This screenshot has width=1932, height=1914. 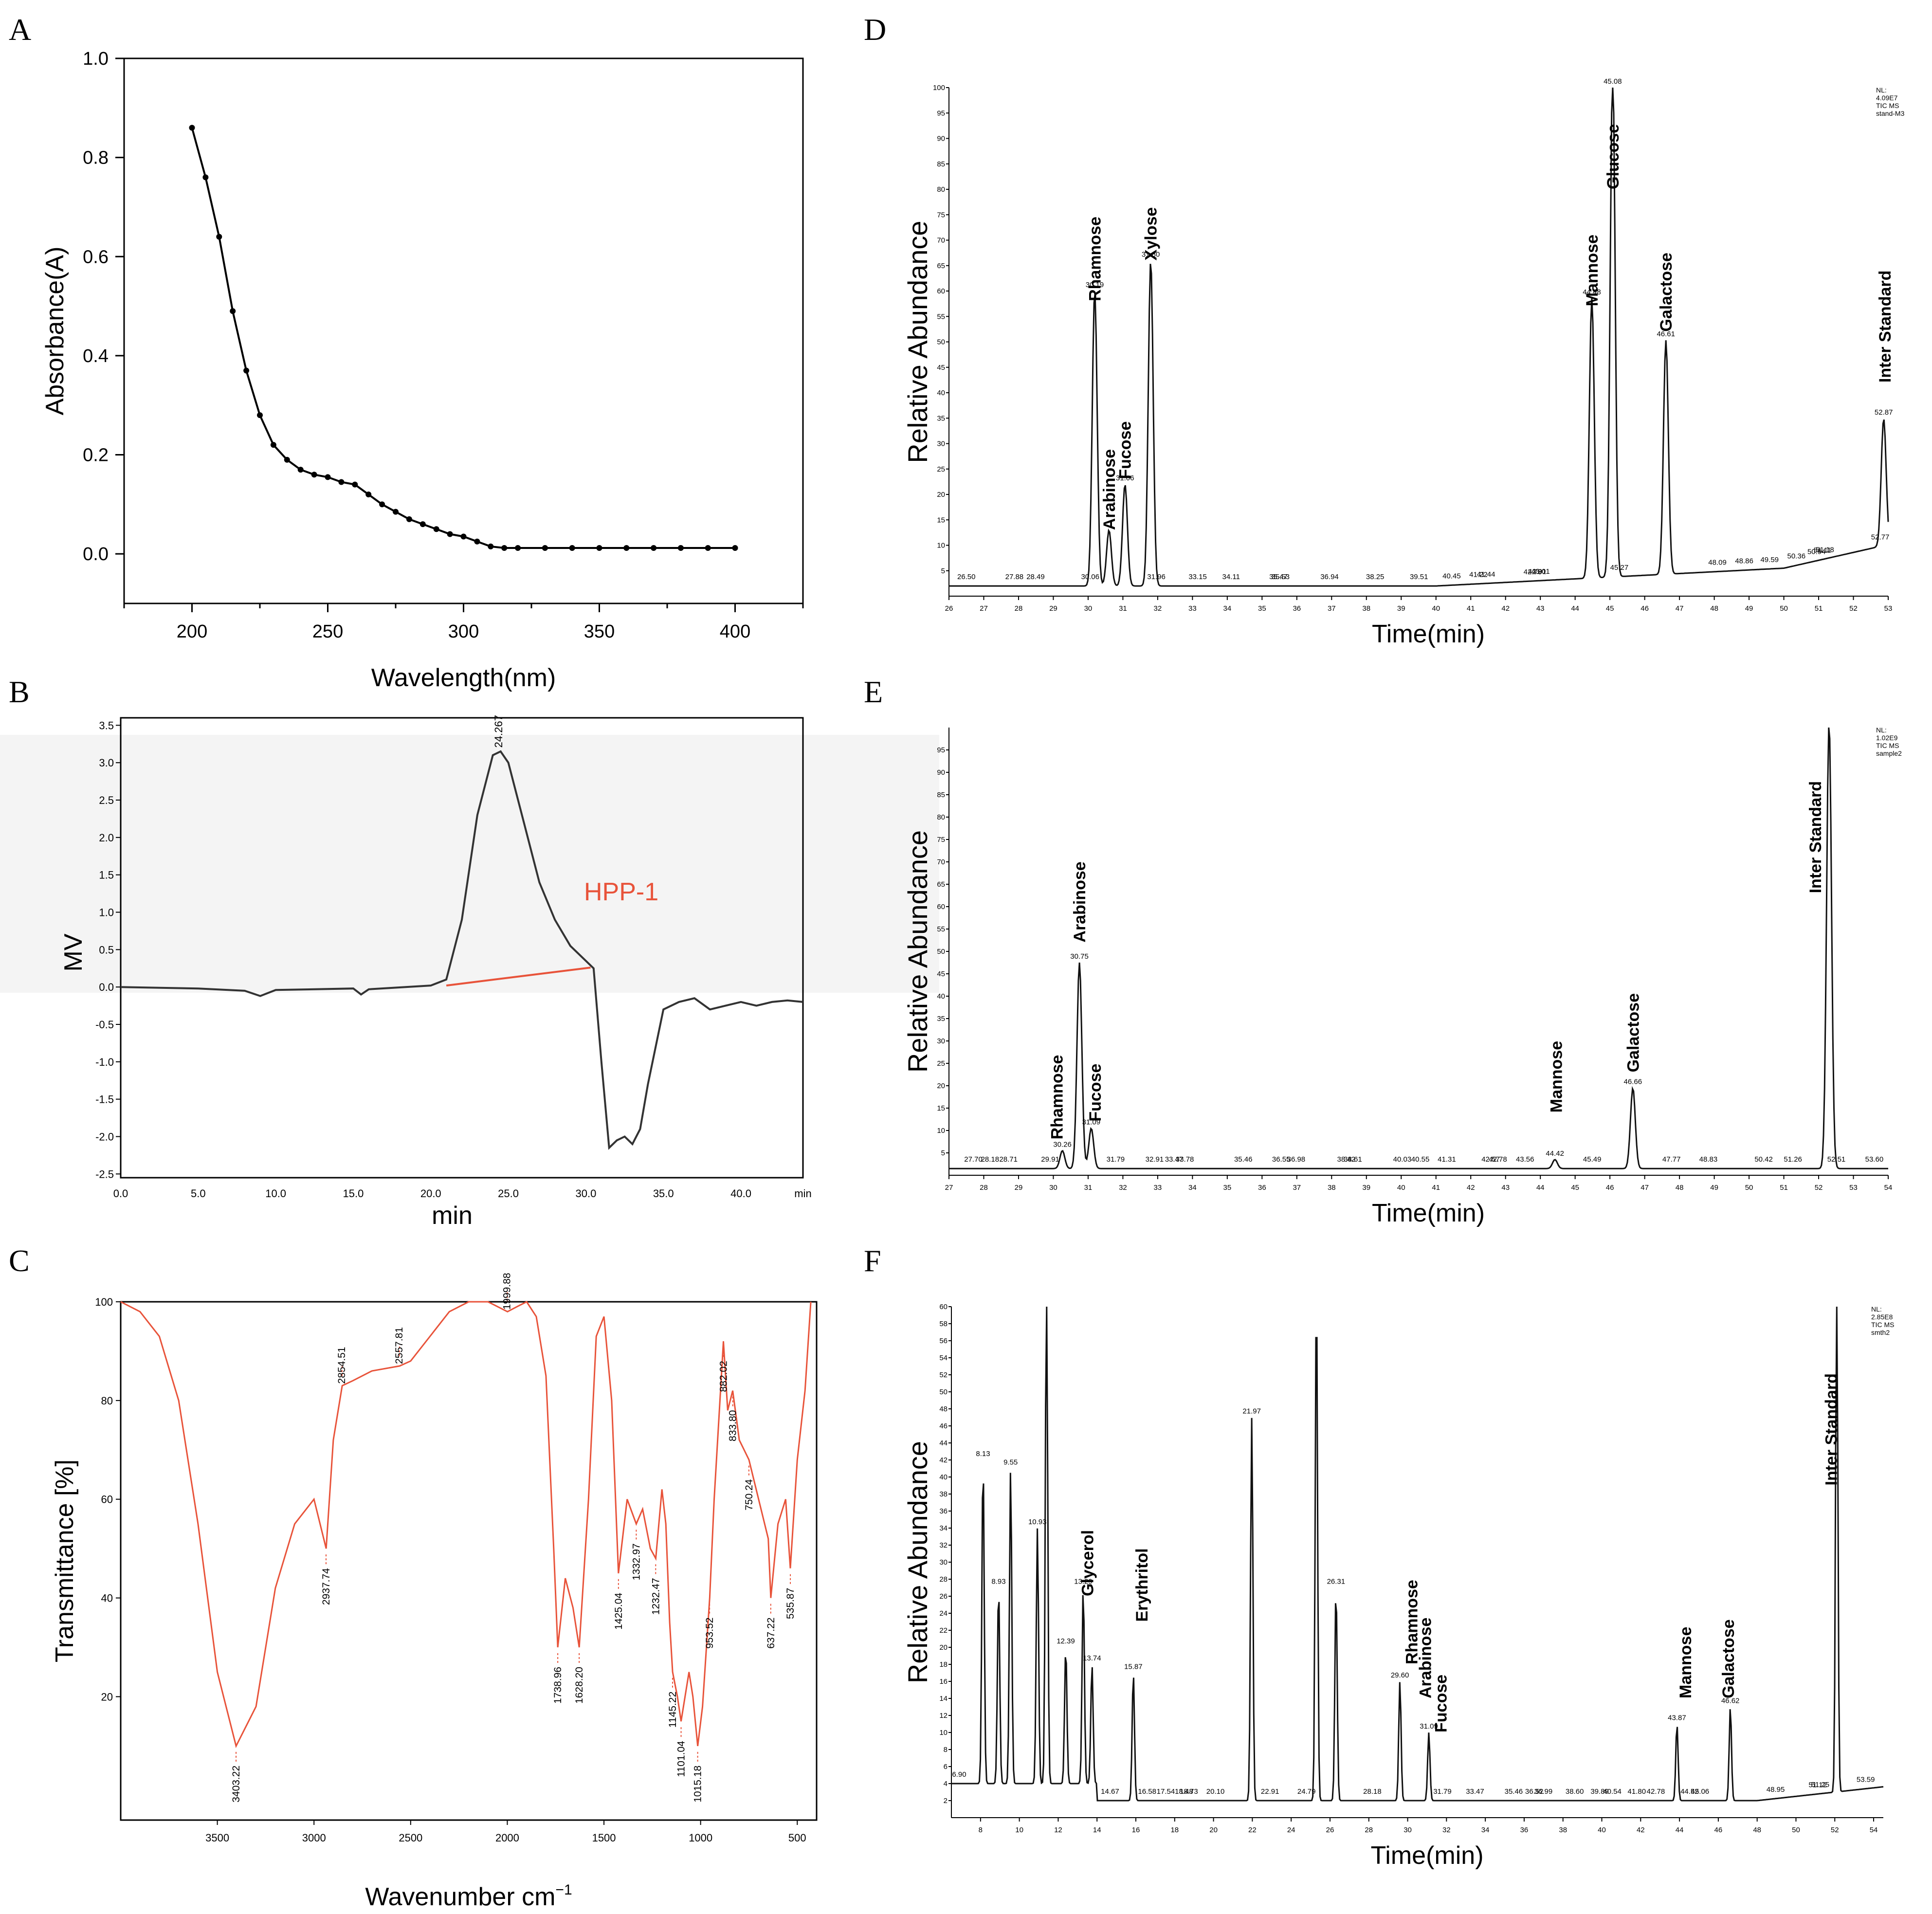 What do you see at coordinates (1230, 577) in the screenshot?
I see `minor-peak-label: 34.11` at bounding box center [1230, 577].